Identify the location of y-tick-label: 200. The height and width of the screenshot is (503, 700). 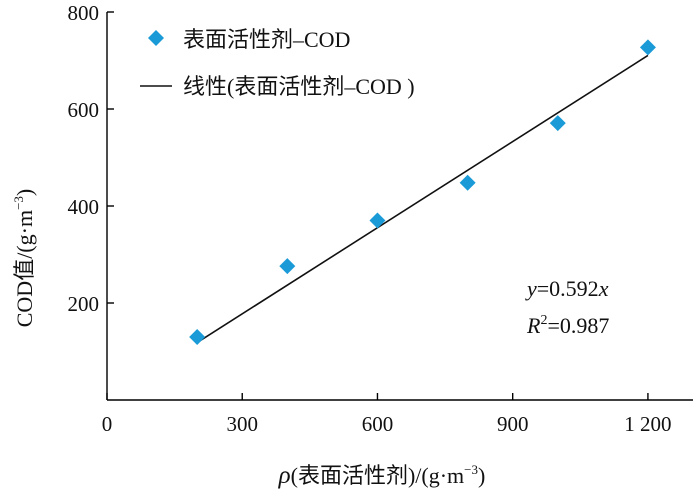
(84, 304).